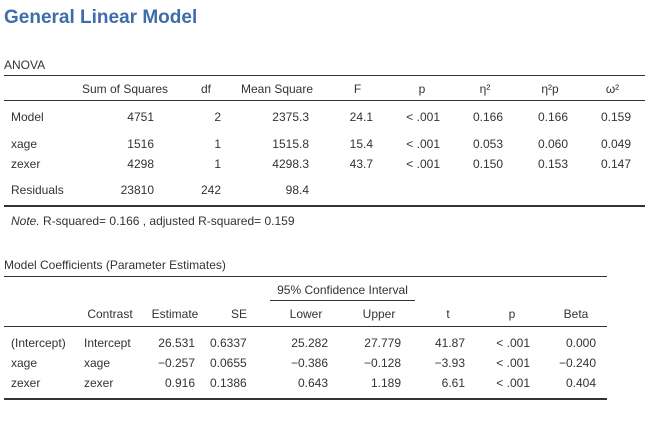  Describe the element at coordinates (305, 326) in the screenshot. I see `coef-header-rule` at that location.